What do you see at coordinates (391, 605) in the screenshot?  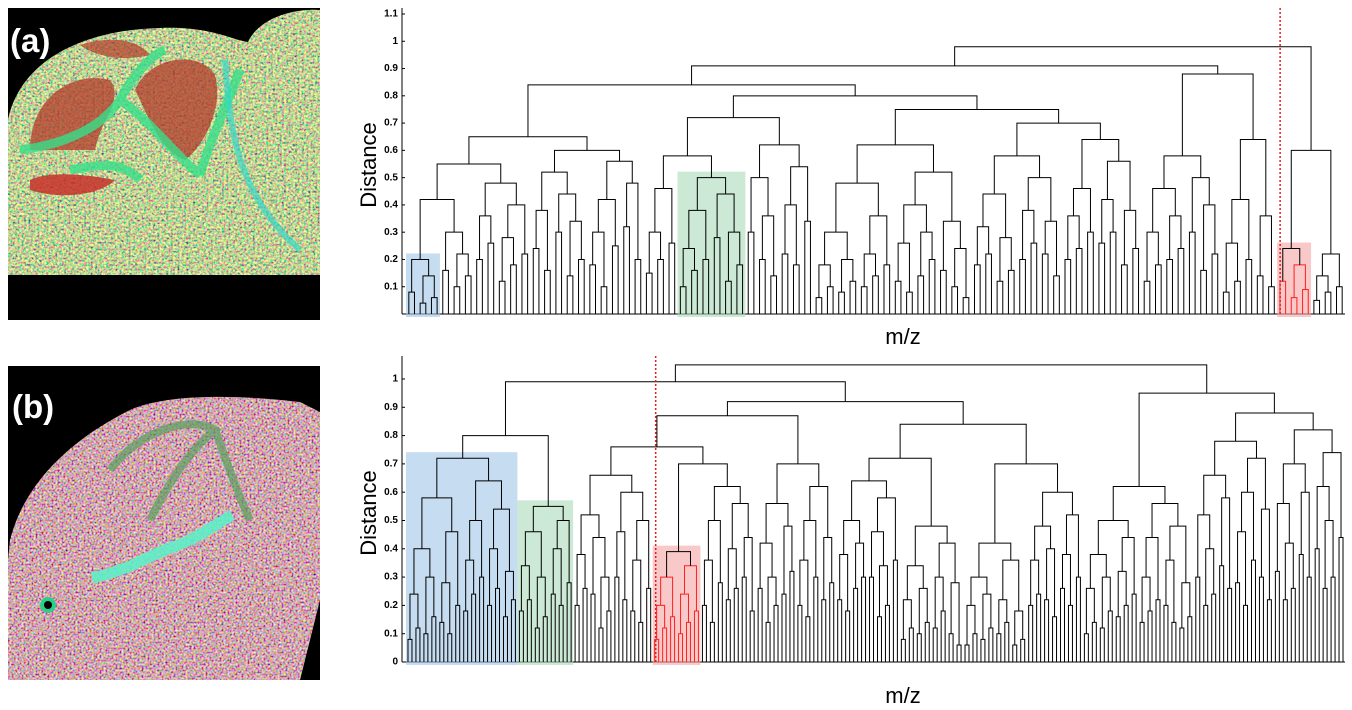 I see `y-tick-label: 0.2` at bounding box center [391, 605].